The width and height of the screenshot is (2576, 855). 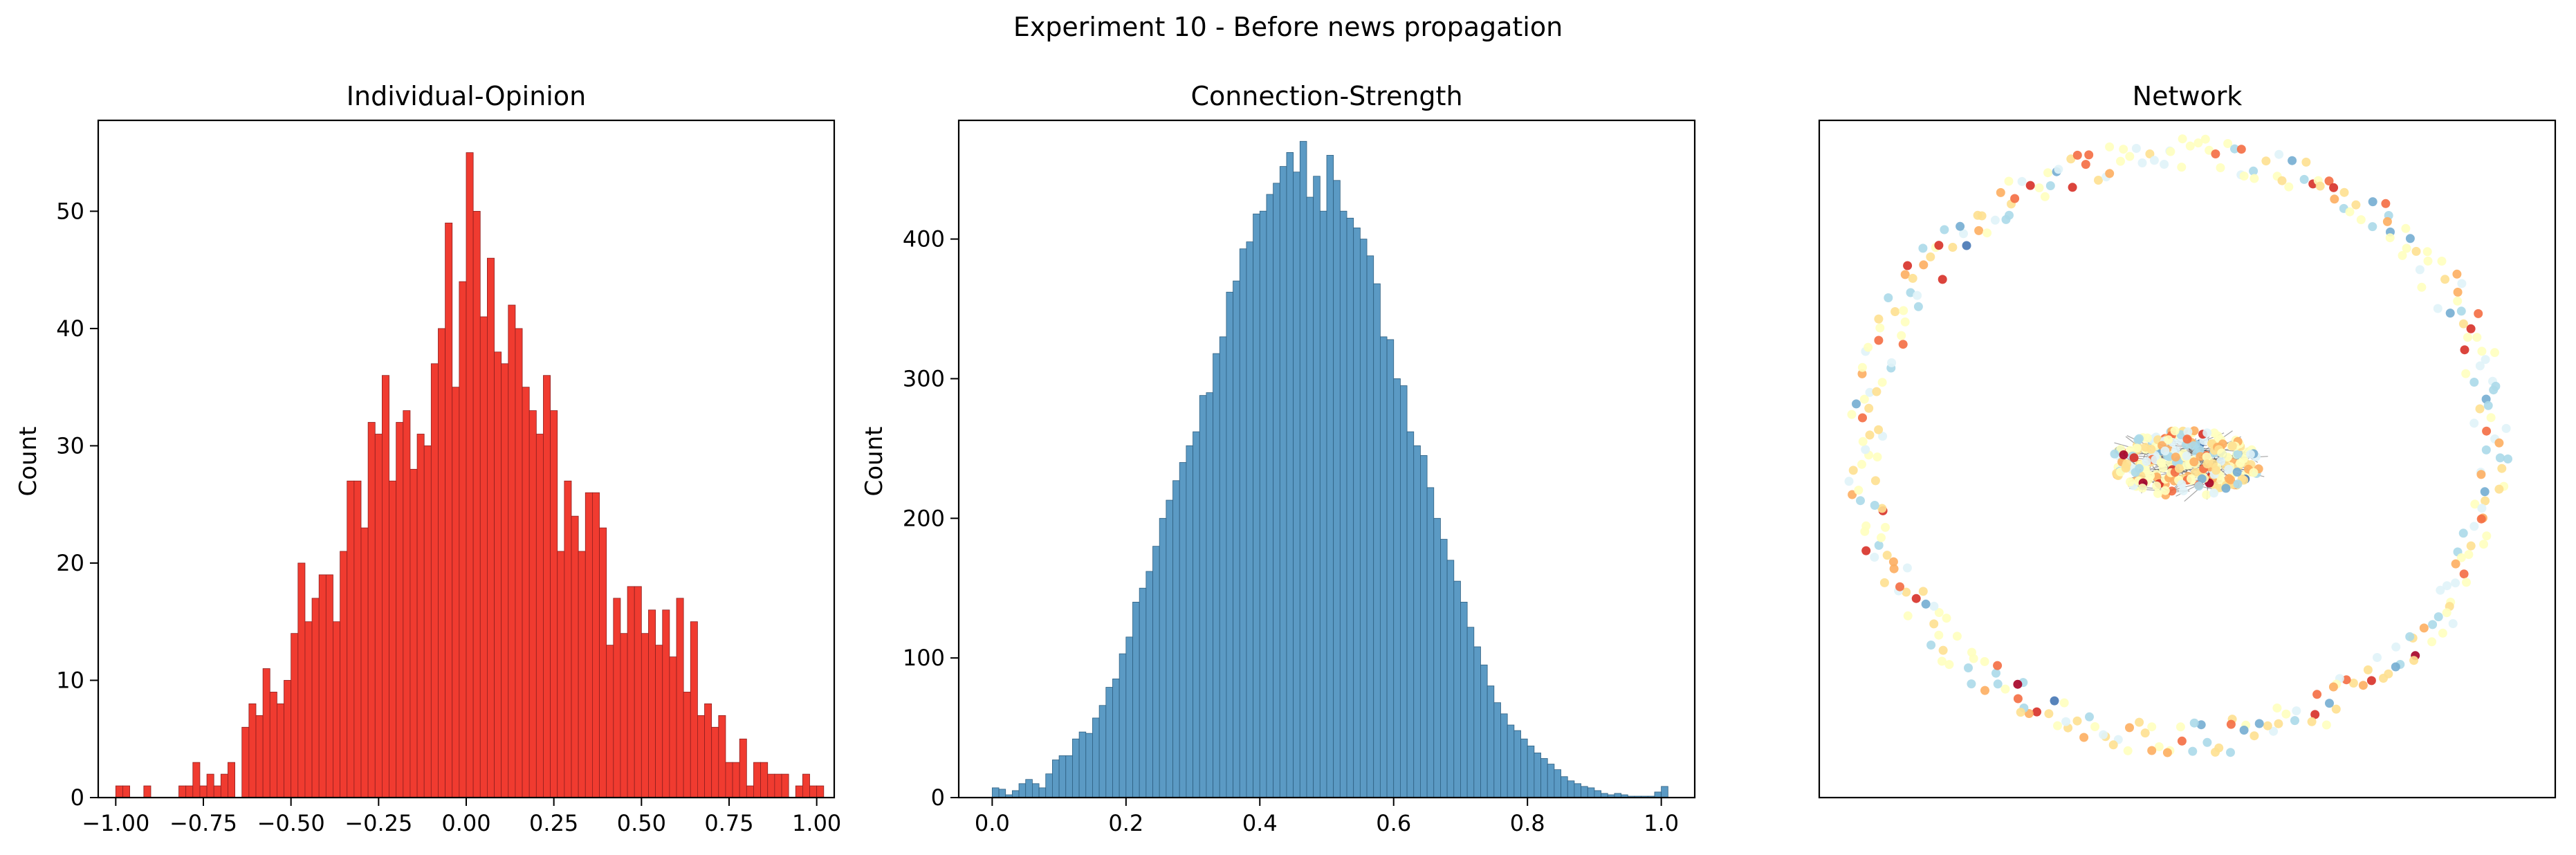 I want to click on opinion-y-tick-label: 50, so click(x=70, y=211).